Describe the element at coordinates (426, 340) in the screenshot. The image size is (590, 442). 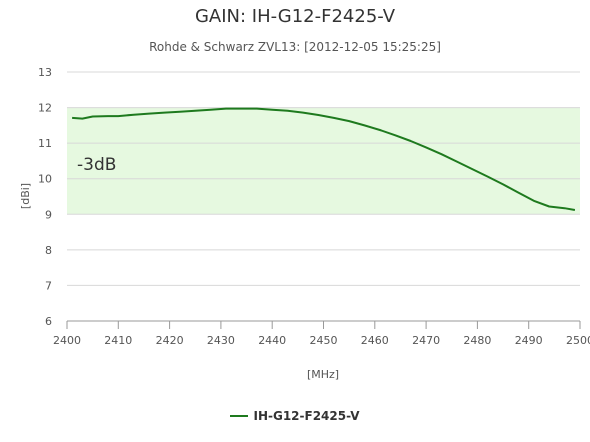
I see `x-tick-label: 2470` at that location.